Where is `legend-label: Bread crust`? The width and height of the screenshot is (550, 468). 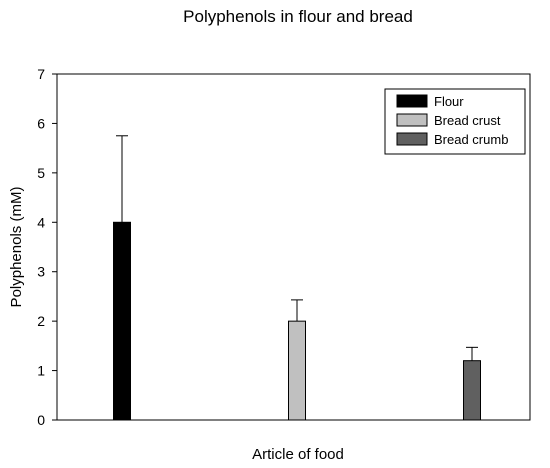
legend-label: Bread crust is located at coordinates (467, 120).